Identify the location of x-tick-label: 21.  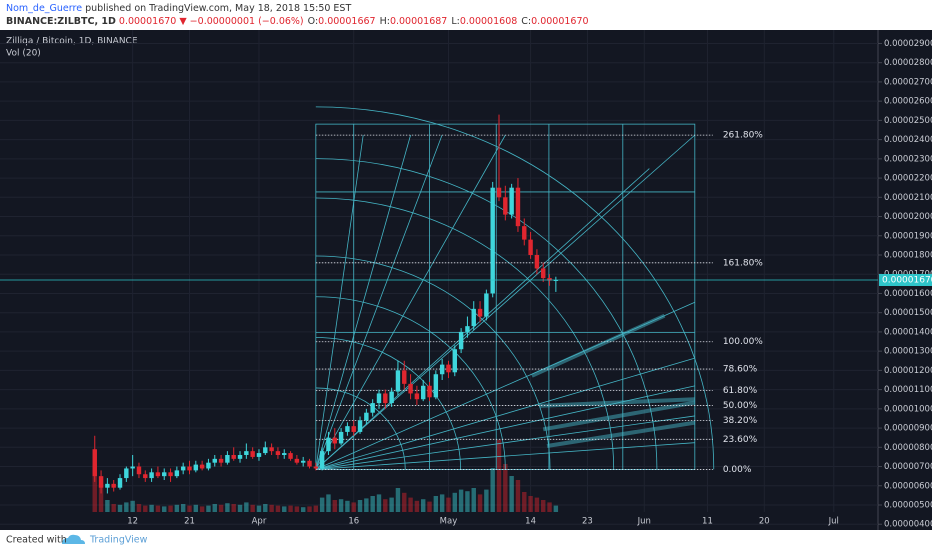
(189, 522).